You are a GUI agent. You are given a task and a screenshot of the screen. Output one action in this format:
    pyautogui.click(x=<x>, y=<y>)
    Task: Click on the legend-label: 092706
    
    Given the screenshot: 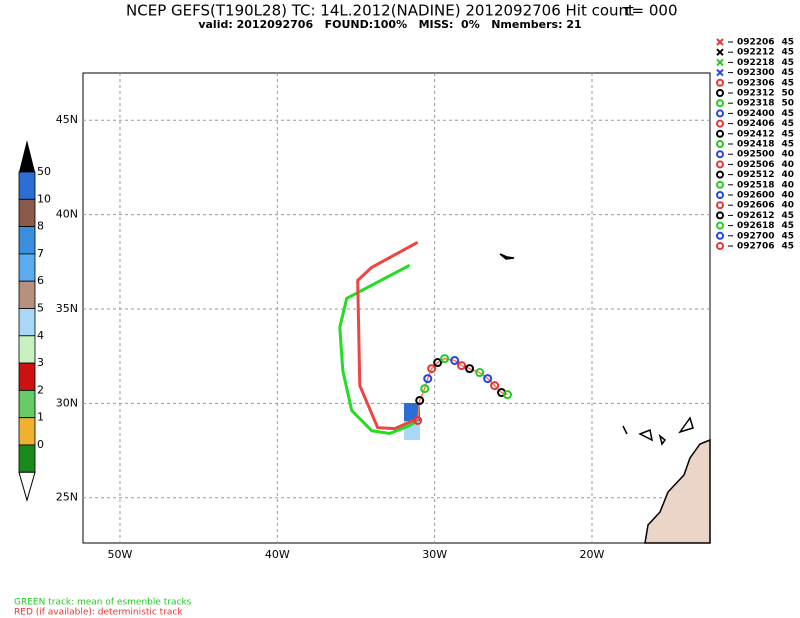 What is the action you would take?
    pyautogui.click(x=756, y=247)
    